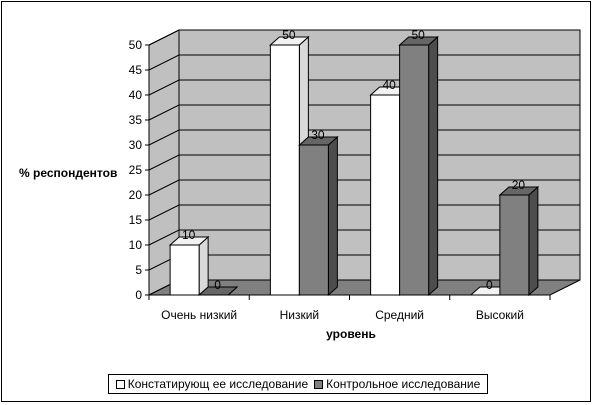 The width and height of the screenshot is (594, 405). I want to click on legend-label-series-2: Контрольное исследование, so click(403, 384).